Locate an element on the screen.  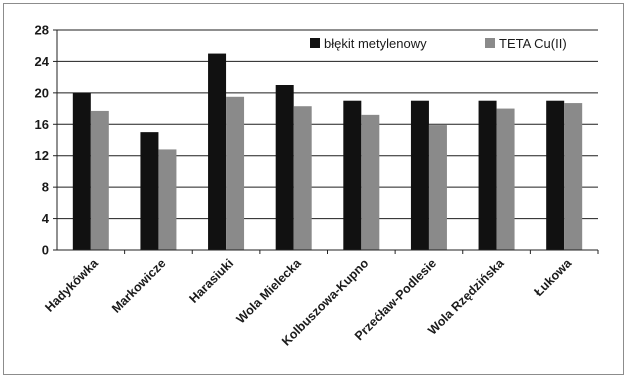
y-tick-label: 20 is located at coordinates (42, 92).